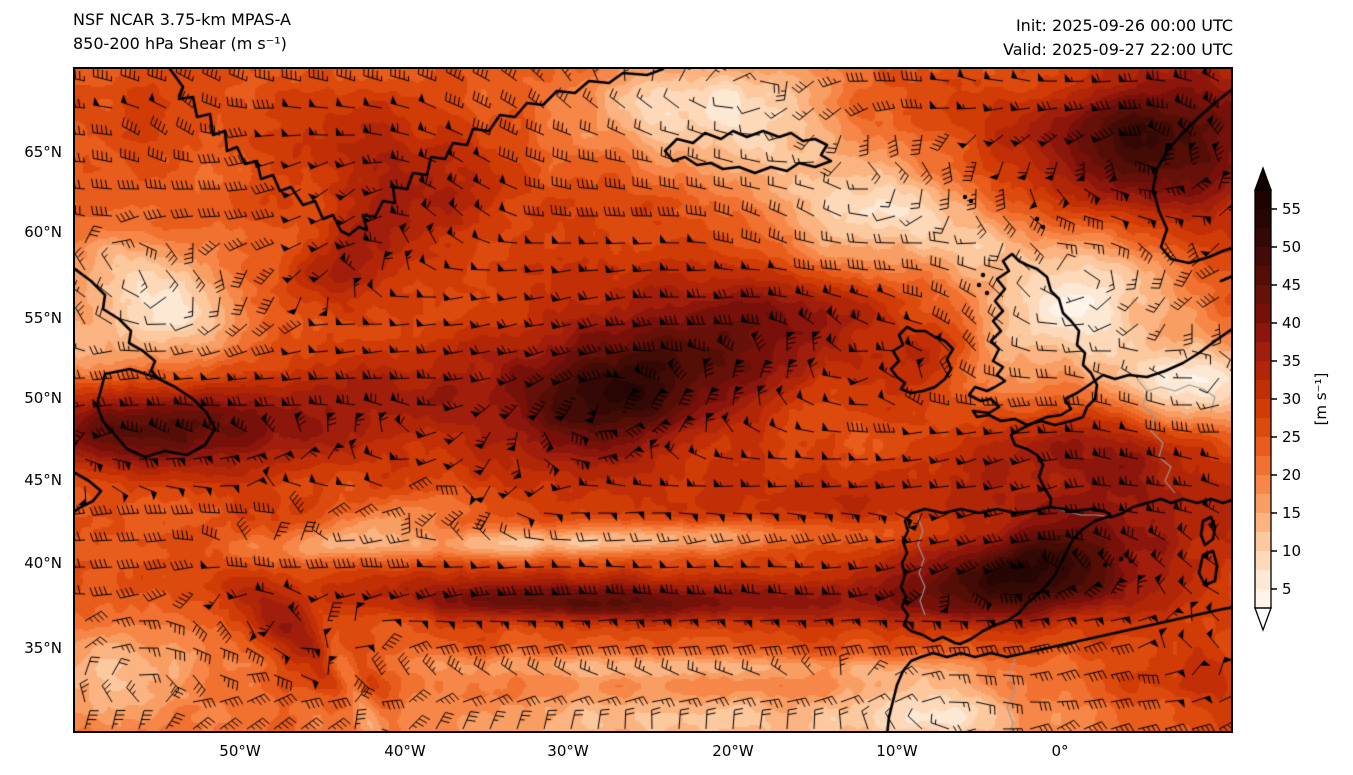 This screenshot has height=775, width=1353. Describe the element at coordinates (1292, 437) in the screenshot. I see `cbar-tick-25: 25` at that location.